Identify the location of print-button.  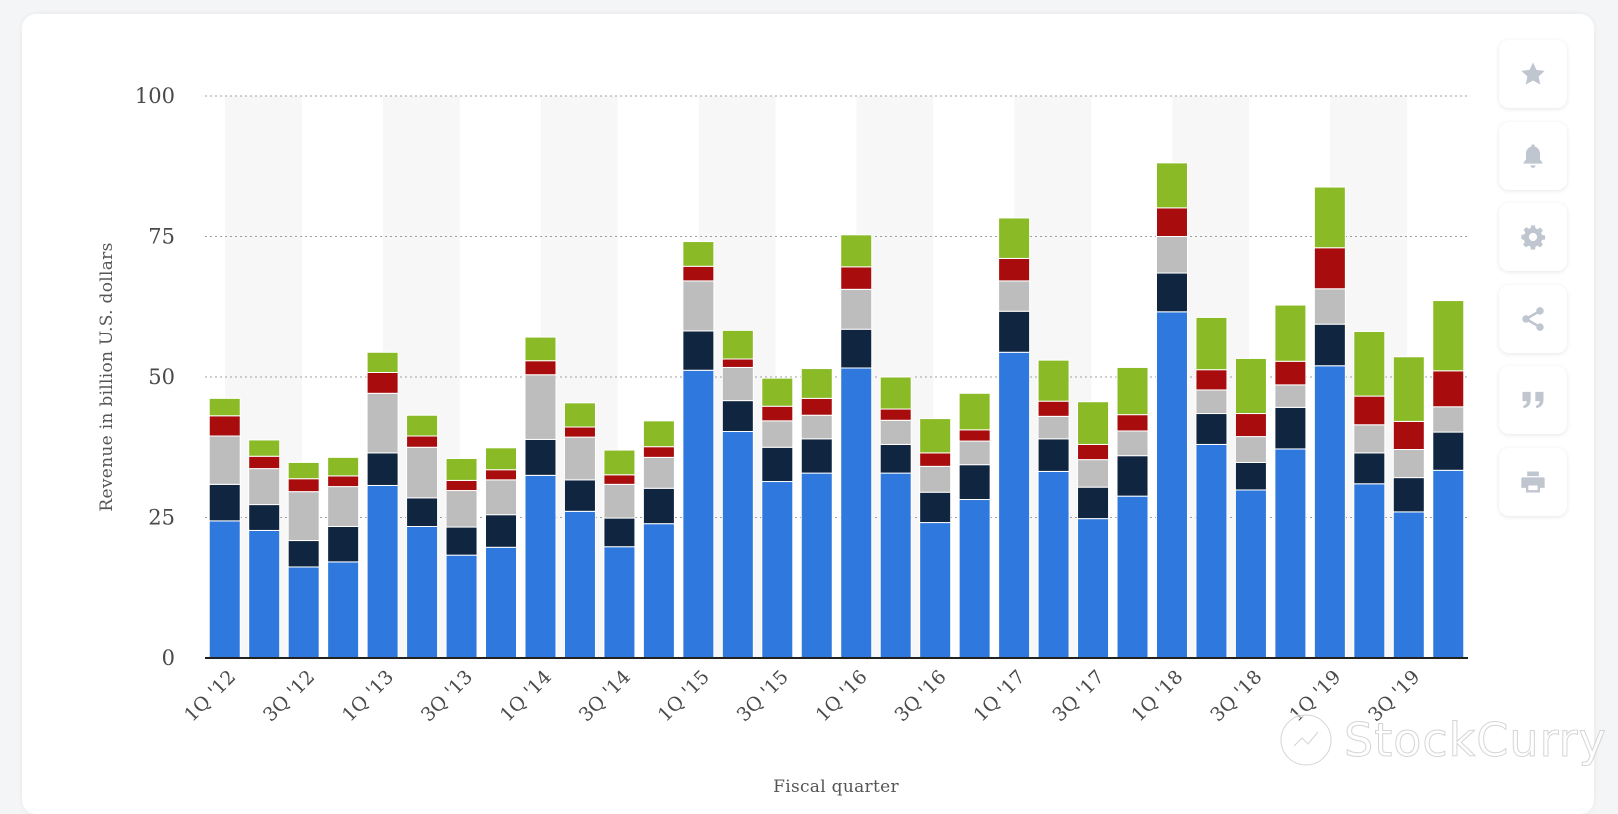
(1533, 482).